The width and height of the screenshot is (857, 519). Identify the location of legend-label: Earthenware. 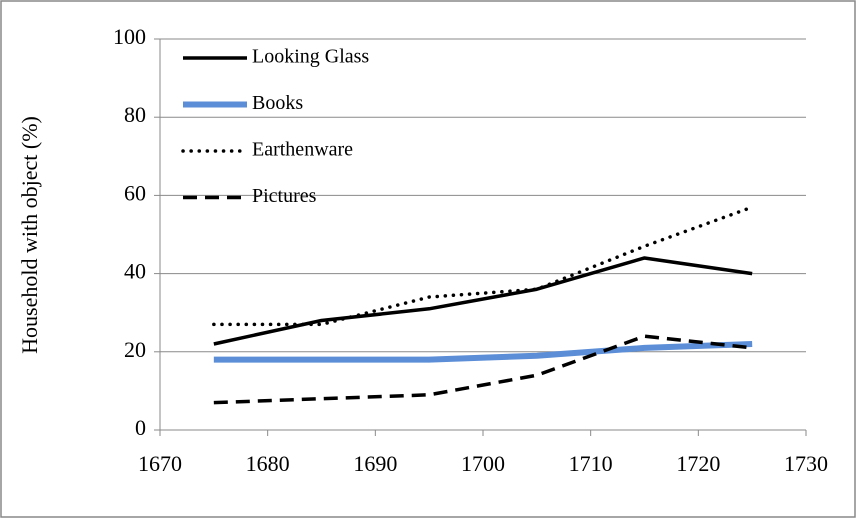
(302, 150).